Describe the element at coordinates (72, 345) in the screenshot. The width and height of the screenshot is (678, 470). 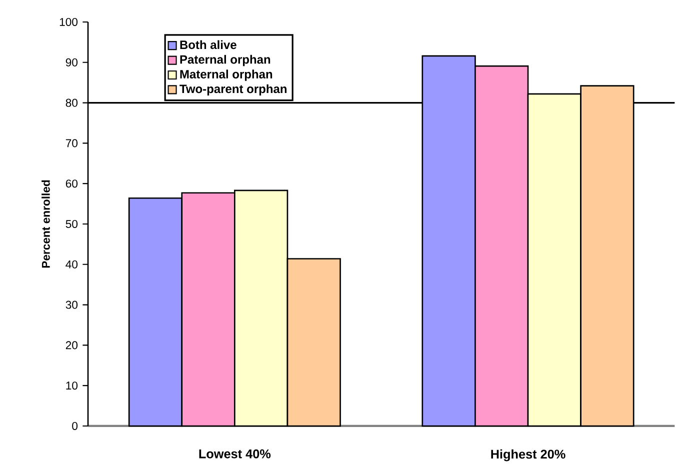
I see `y-tick-label: 20` at that location.